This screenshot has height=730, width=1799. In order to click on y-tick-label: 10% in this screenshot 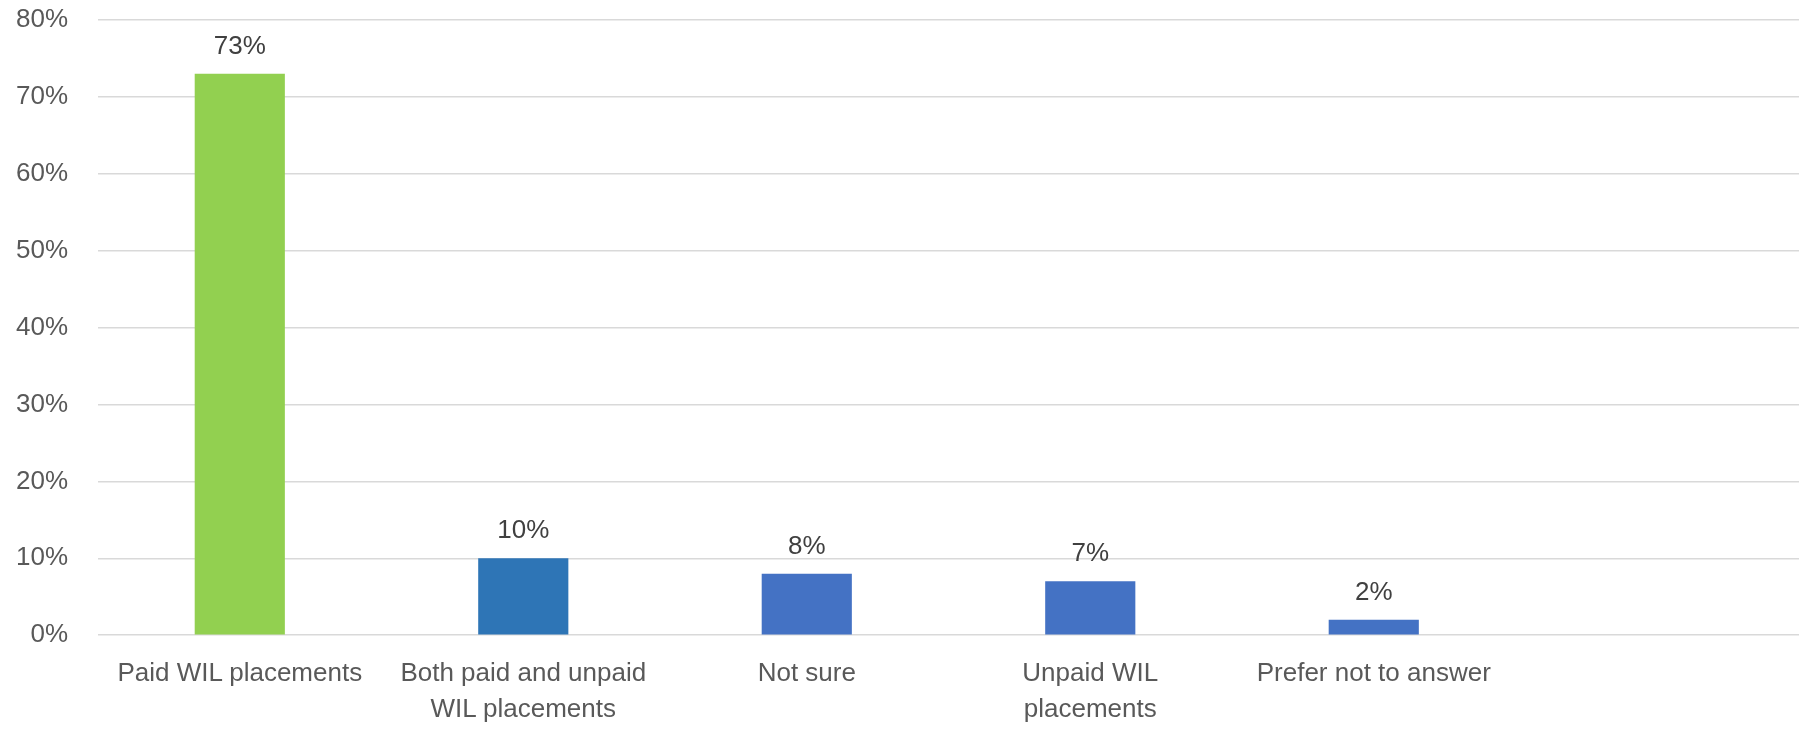, I will do `click(42, 556)`.